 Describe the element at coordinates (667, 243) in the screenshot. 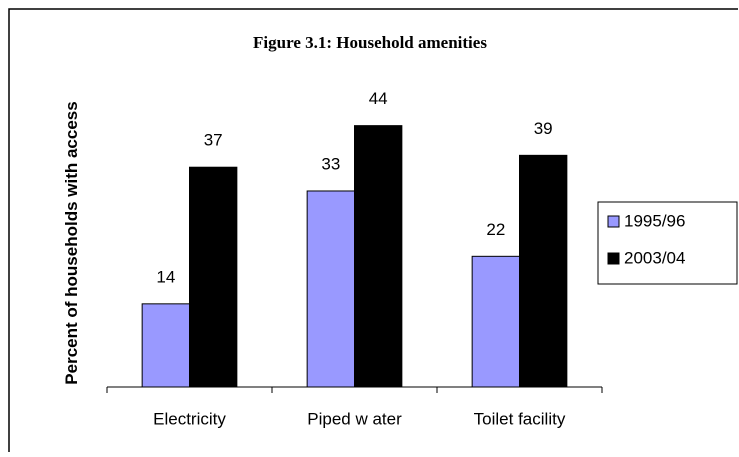

I see `legend-box` at that location.